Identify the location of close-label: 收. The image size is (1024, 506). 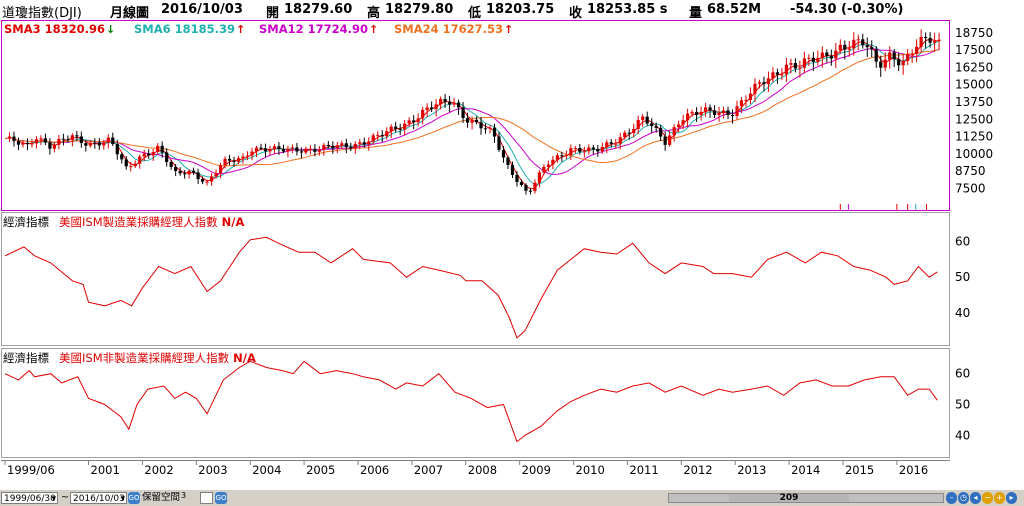
(576, 13).